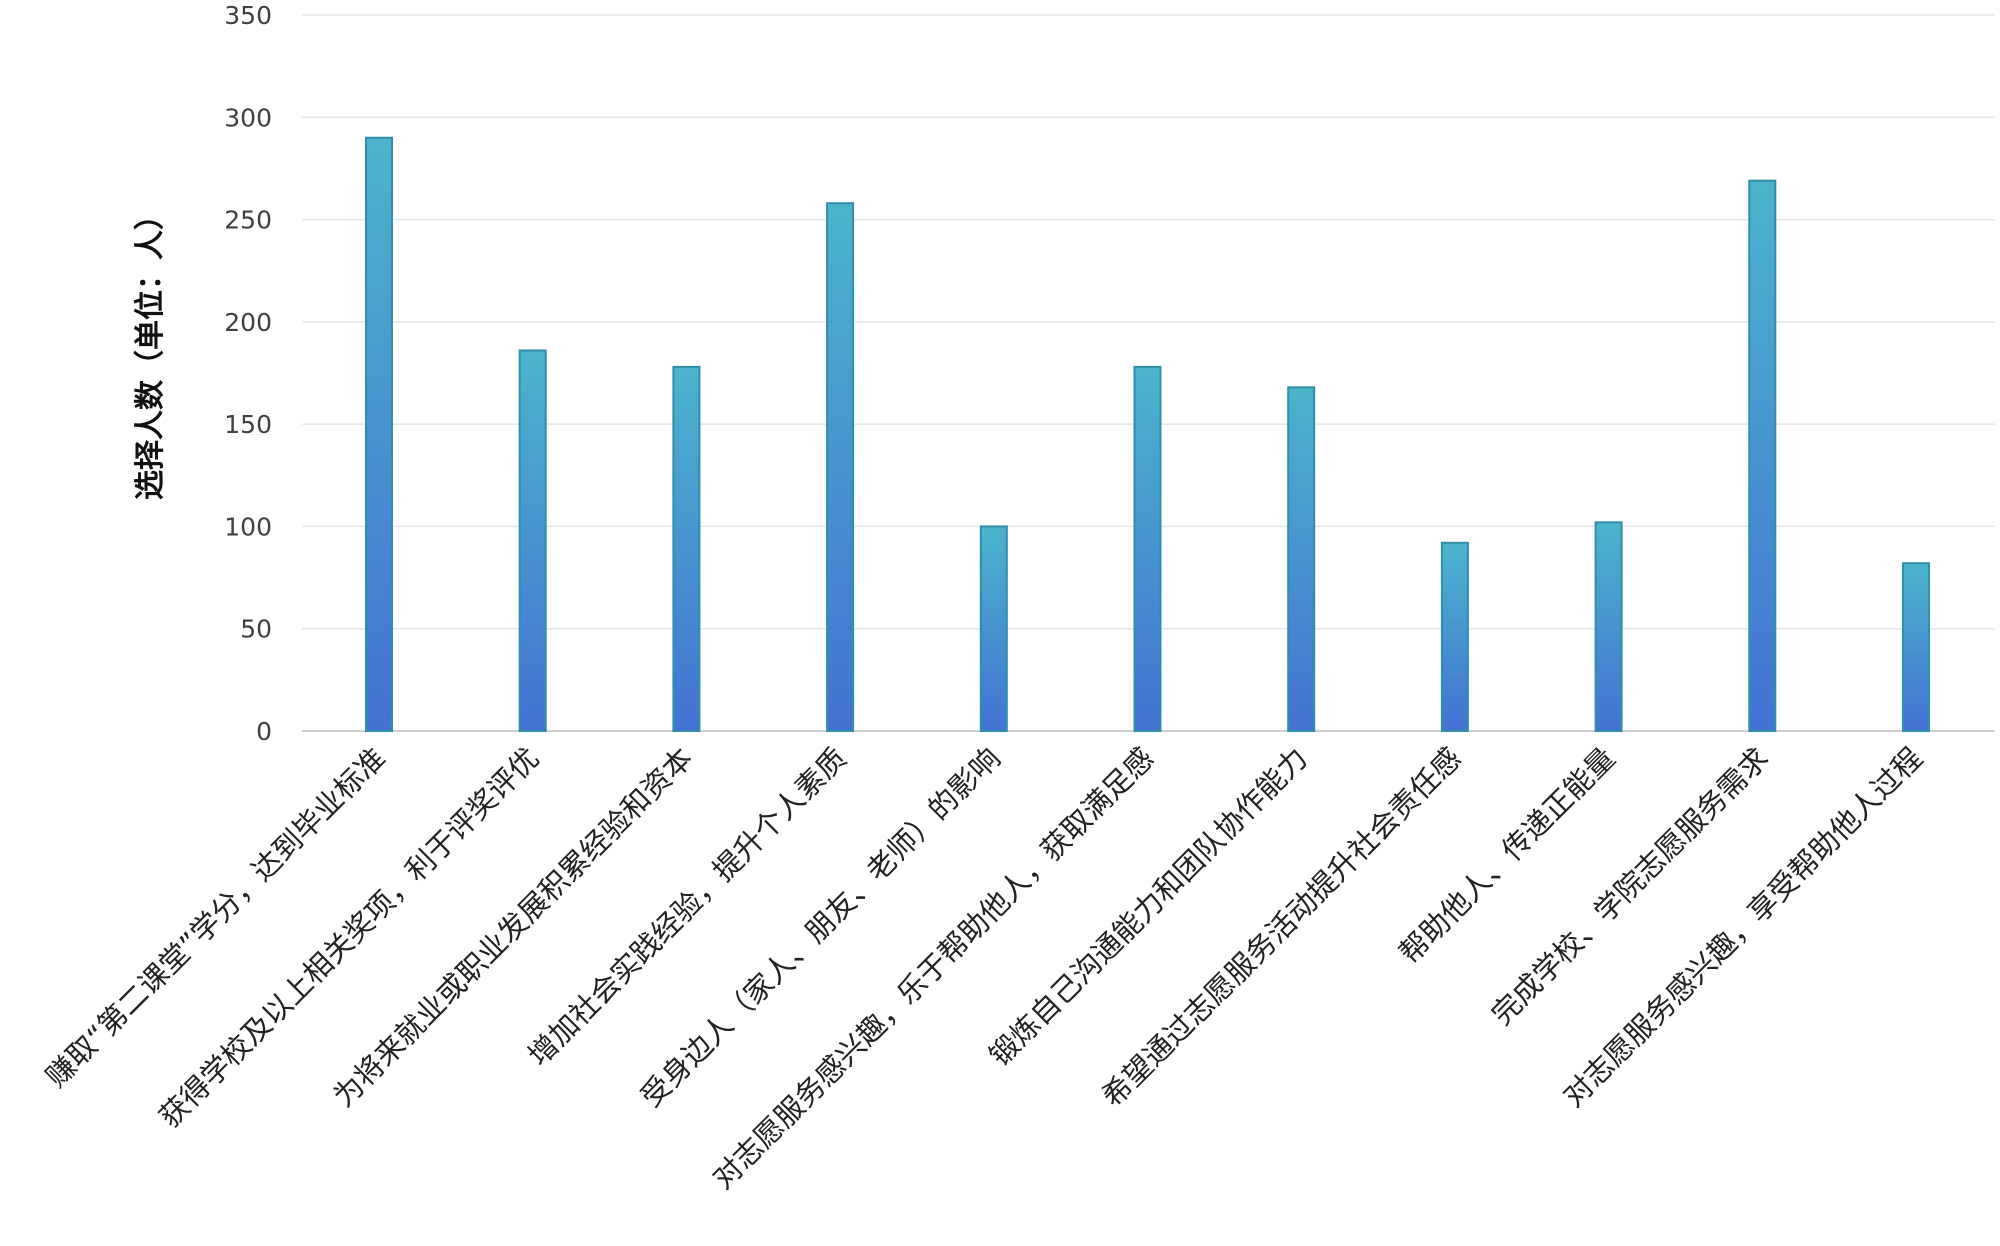 The image size is (2000, 1246). What do you see at coordinates (150, 350) in the screenshot?
I see `y-axis-title: 选择人数（单位：人）` at bounding box center [150, 350].